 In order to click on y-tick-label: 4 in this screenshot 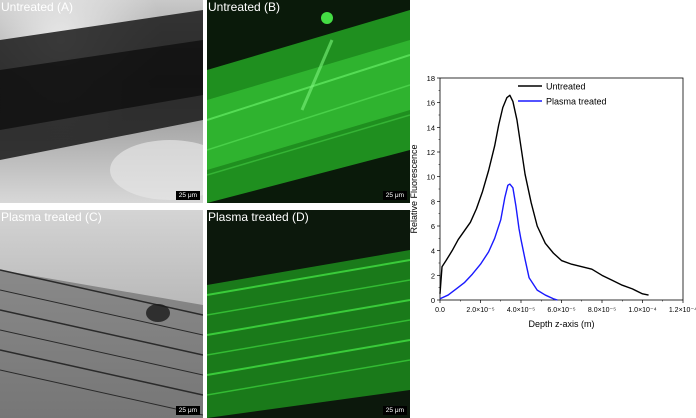, I will do `click(433, 251)`.